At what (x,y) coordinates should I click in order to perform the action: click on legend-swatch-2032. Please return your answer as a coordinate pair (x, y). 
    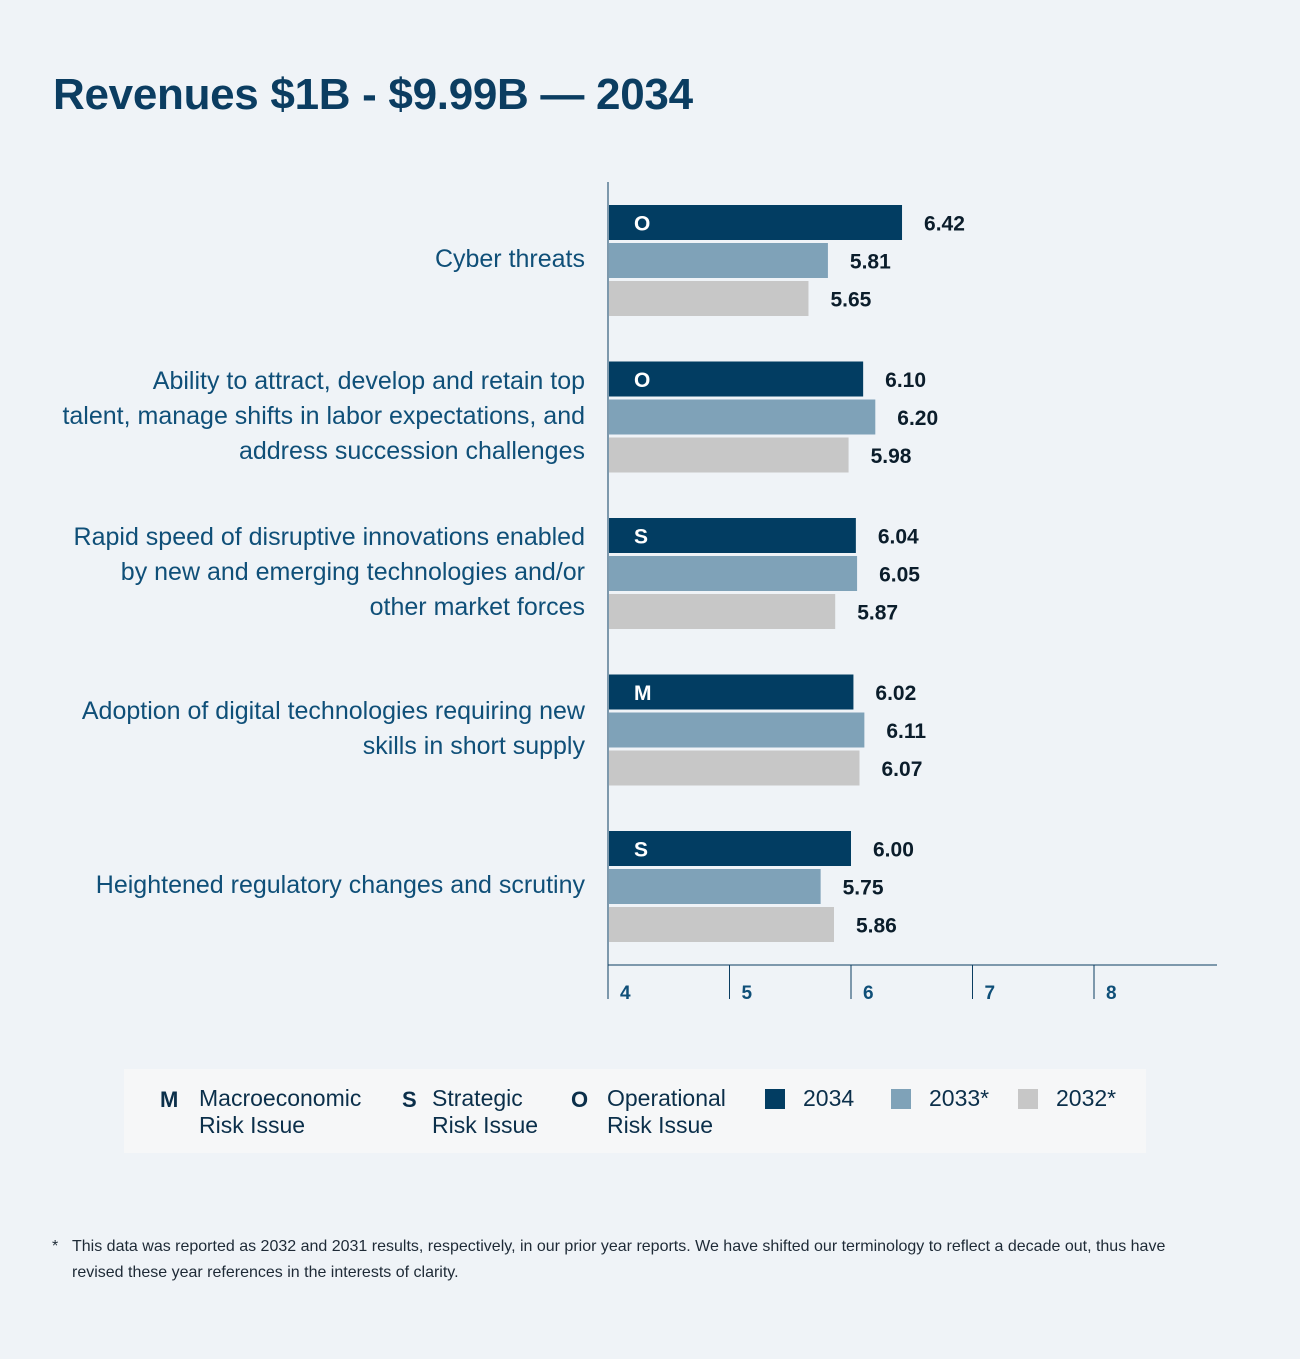
    Looking at the image, I should click on (1028, 1099).